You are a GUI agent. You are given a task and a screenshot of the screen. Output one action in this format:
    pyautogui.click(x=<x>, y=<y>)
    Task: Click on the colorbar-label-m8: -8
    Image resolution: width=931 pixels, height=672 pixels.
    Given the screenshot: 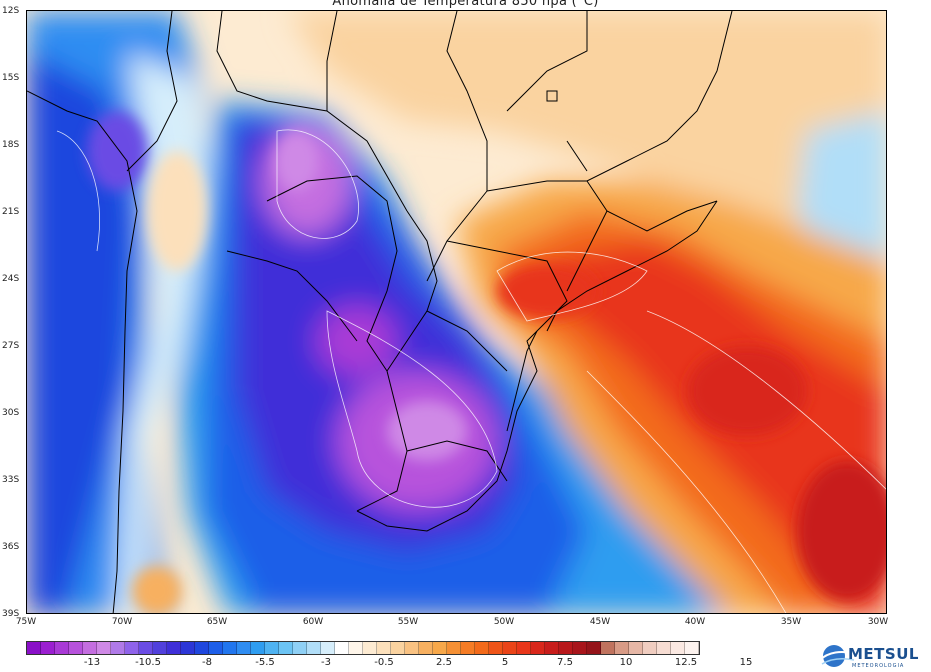 What is the action you would take?
    pyautogui.click(x=207, y=662)
    